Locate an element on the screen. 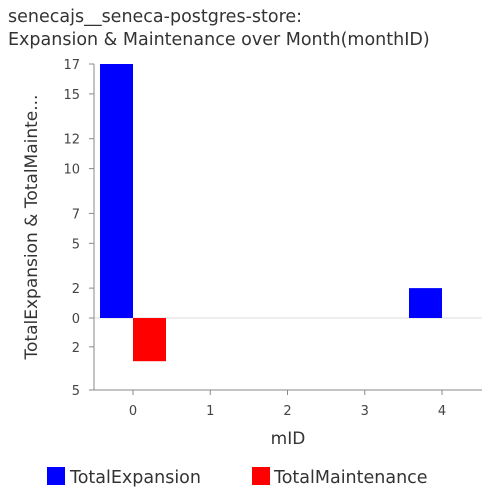 This screenshot has width=500, height=500. y-tick-label: 15 is located at coordinates (71, 95).